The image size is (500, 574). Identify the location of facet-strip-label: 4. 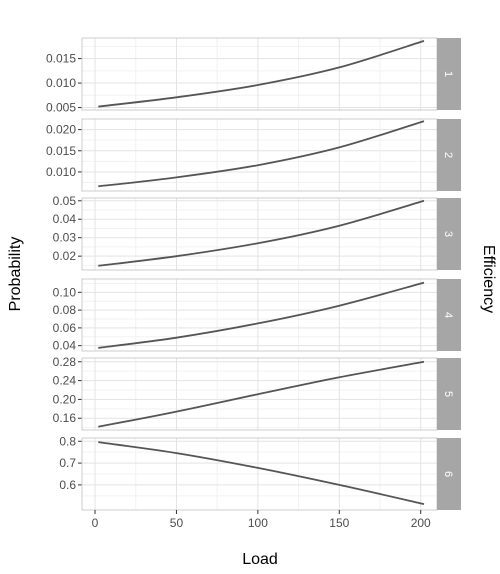
(448, 315).